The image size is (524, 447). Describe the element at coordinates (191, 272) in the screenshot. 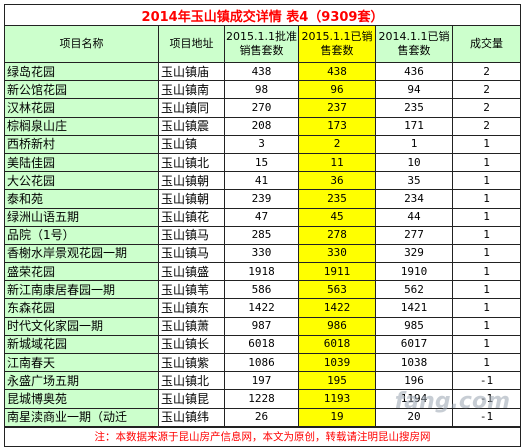

I see `cell-project-address: 玉山镇盛` at that location.